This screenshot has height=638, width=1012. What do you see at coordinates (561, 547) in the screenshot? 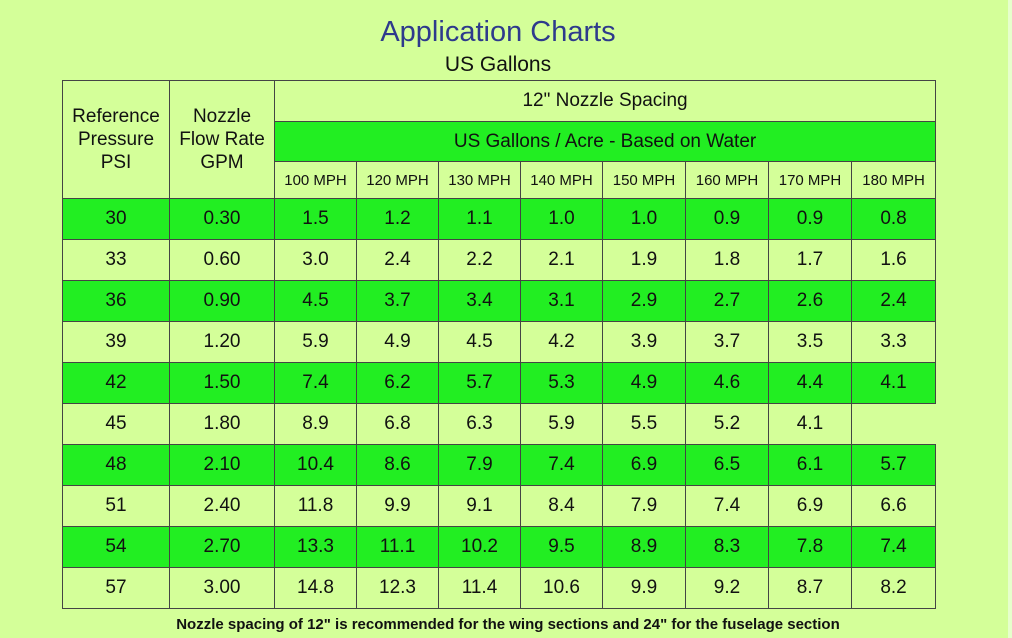
I see `gallons-value-cell: 9.5` at bounding box center [561, 547].